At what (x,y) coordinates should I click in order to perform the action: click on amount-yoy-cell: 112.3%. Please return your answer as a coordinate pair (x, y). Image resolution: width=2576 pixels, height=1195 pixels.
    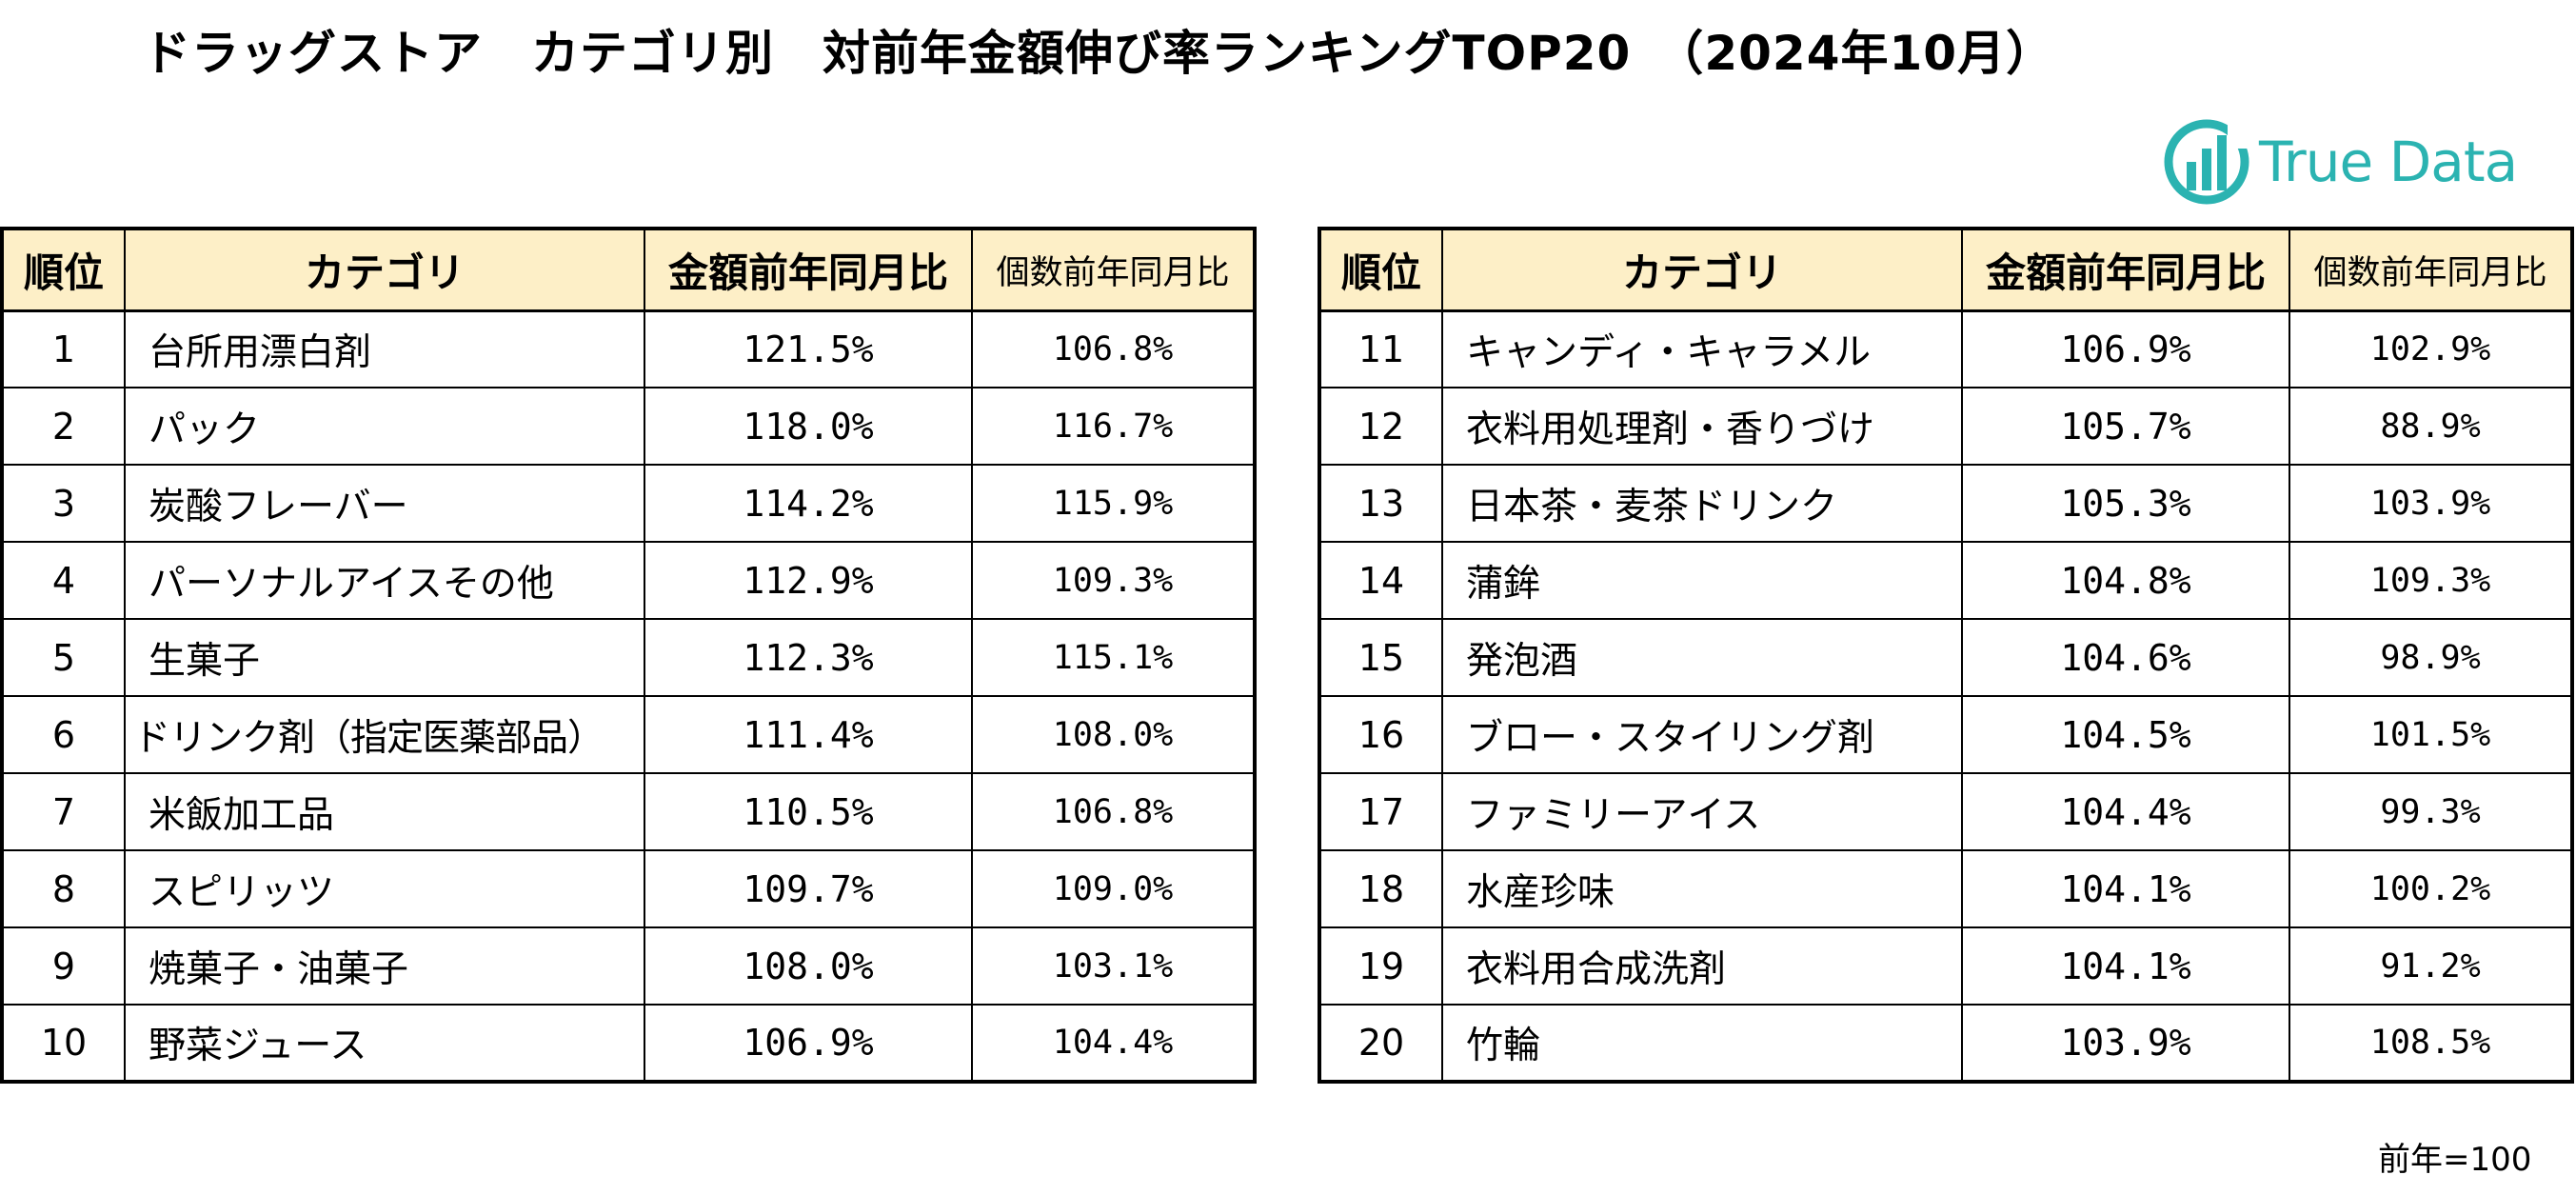
    Looking at the image, I should click on (808, 657).